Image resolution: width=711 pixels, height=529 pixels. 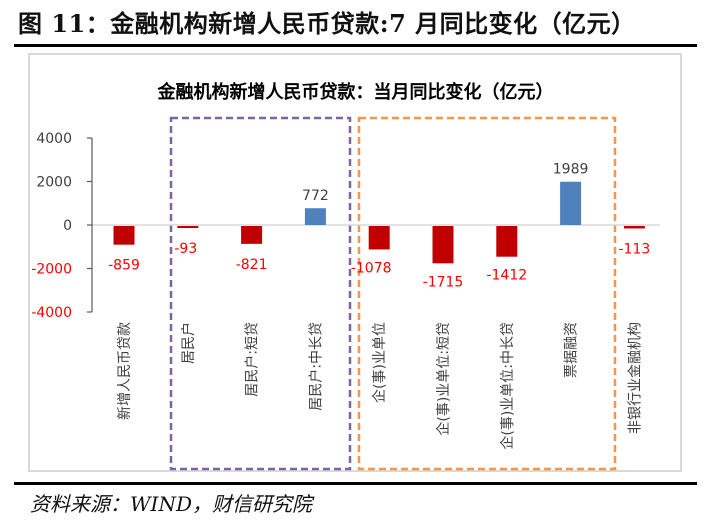 What do you see at coordinates (125, 371) in the screenshot?
I see `category-label-0: 新增人民币贷款` at bounding box center [125, 371].